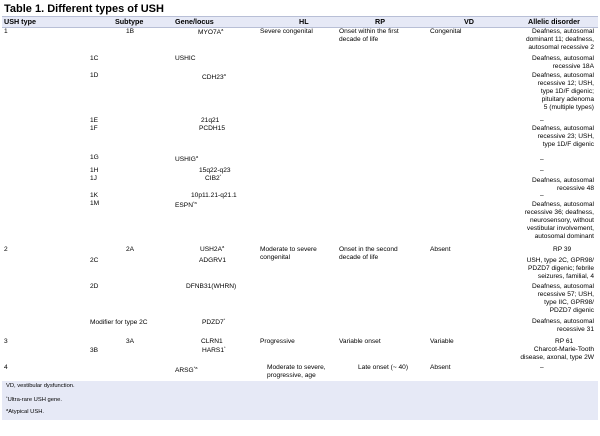 This screenshot has width=600, height=436. Describe the element at coordinates (6, 341) in the screenshot. I see `cell-type: 3` at that location.